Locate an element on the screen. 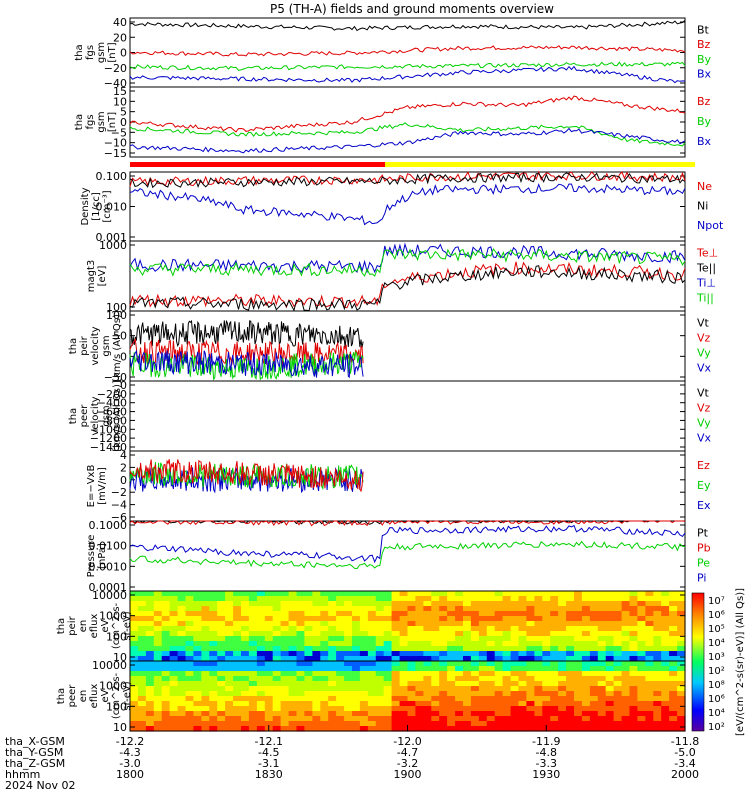 Image resolution: width=750 pixels, height=800 pixels. legend-Pt: Pt is located at coordinates (703, 533).